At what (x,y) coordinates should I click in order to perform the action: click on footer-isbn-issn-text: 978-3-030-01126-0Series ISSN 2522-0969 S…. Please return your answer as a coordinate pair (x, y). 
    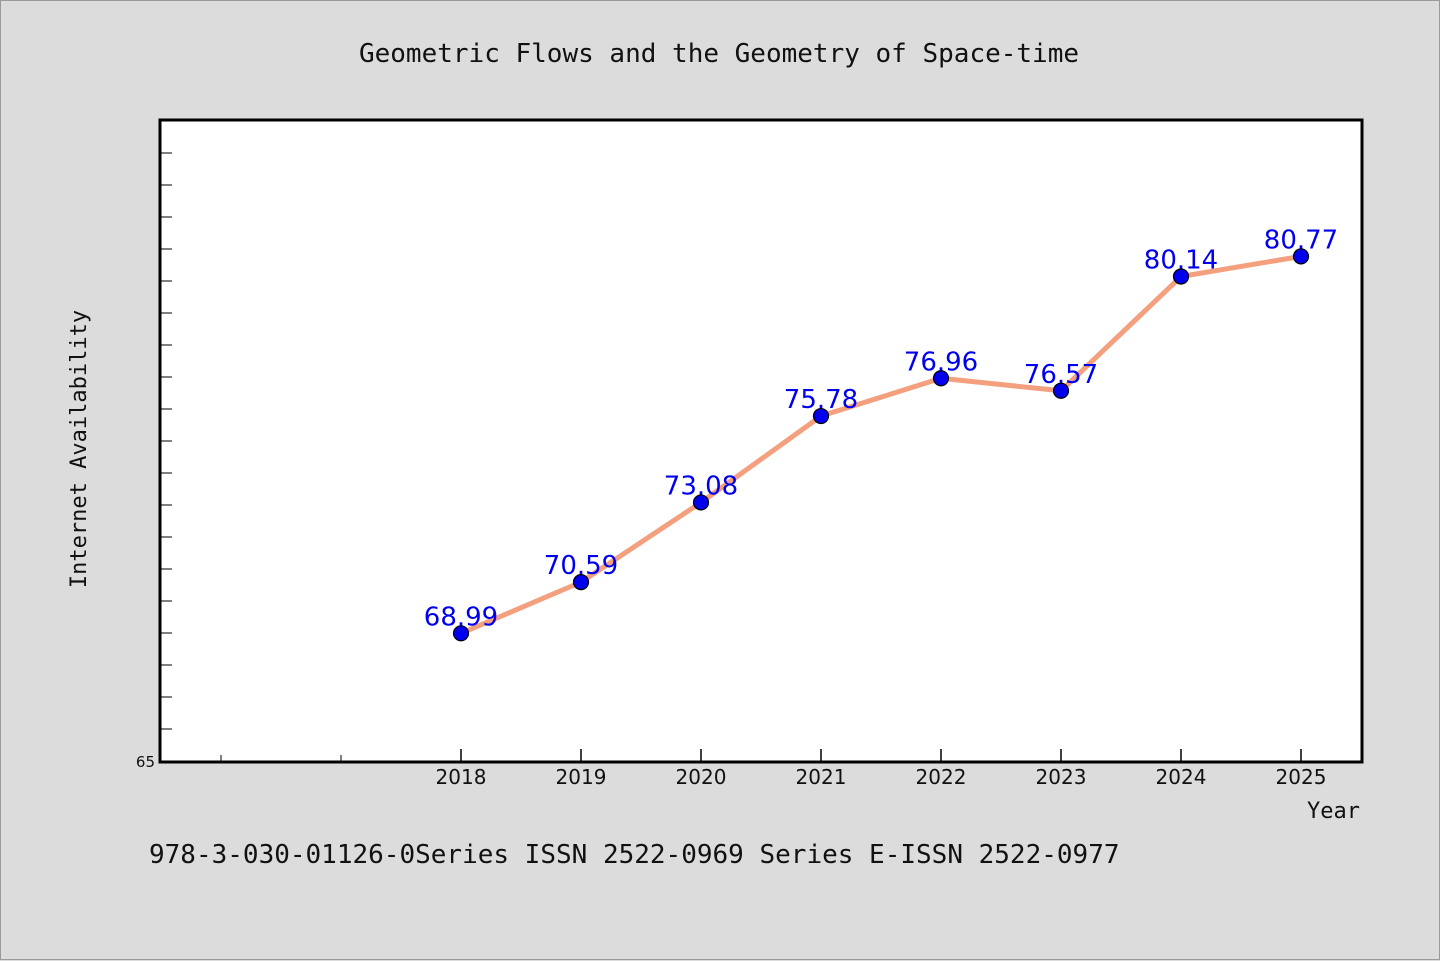
    Looking at the image, I should click on (634, 855).